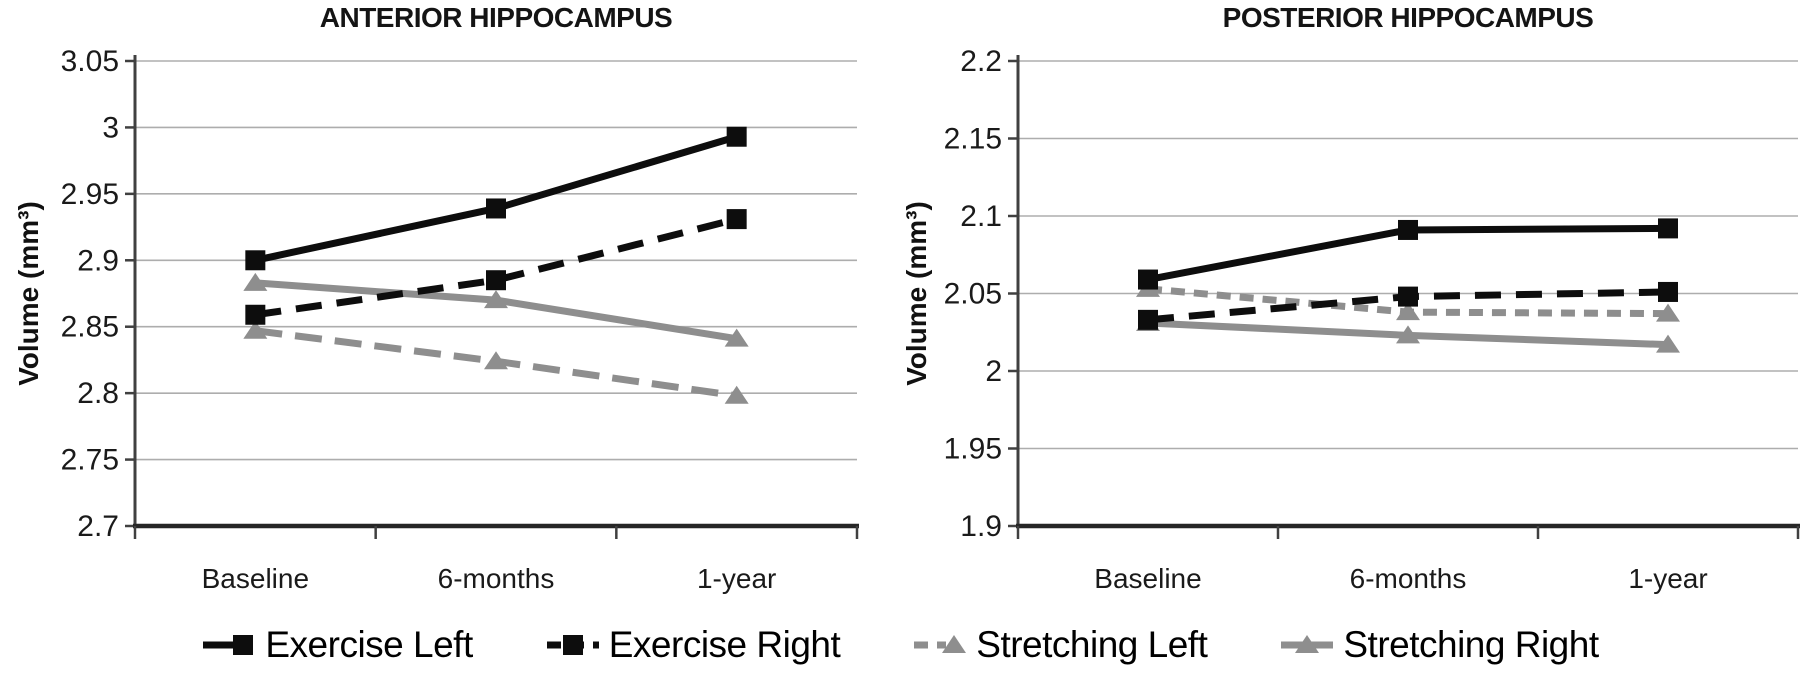 This screenshot has height=678, width=1800. What do you see at coordinates (90, 61) in the screenshot?
I see `y-tick-label: 3.05` at bounding box center [90, 61].